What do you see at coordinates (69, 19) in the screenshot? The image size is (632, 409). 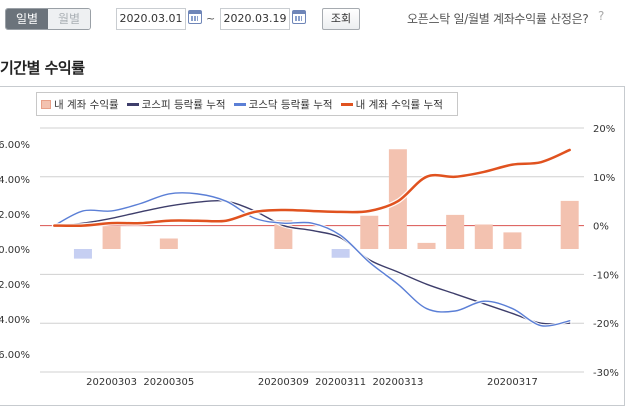 I see `monthly-tab: 월별` at bounding box center [69, 19].